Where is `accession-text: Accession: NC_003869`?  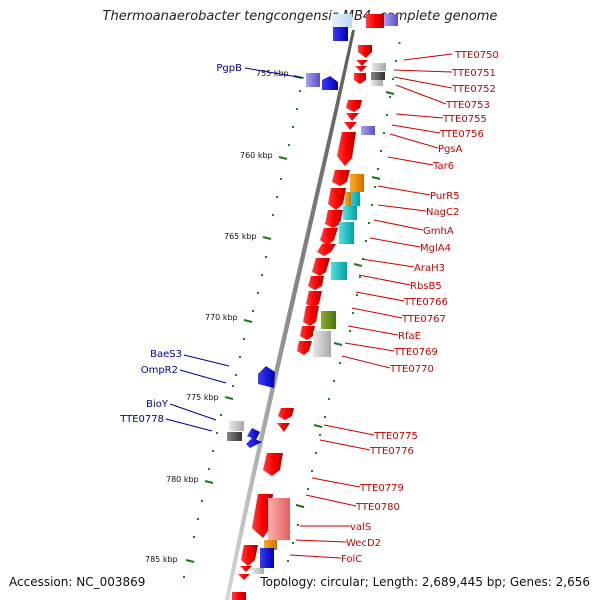
accession-text: Accession: NC_003869 is located at coordinates (77, 582).